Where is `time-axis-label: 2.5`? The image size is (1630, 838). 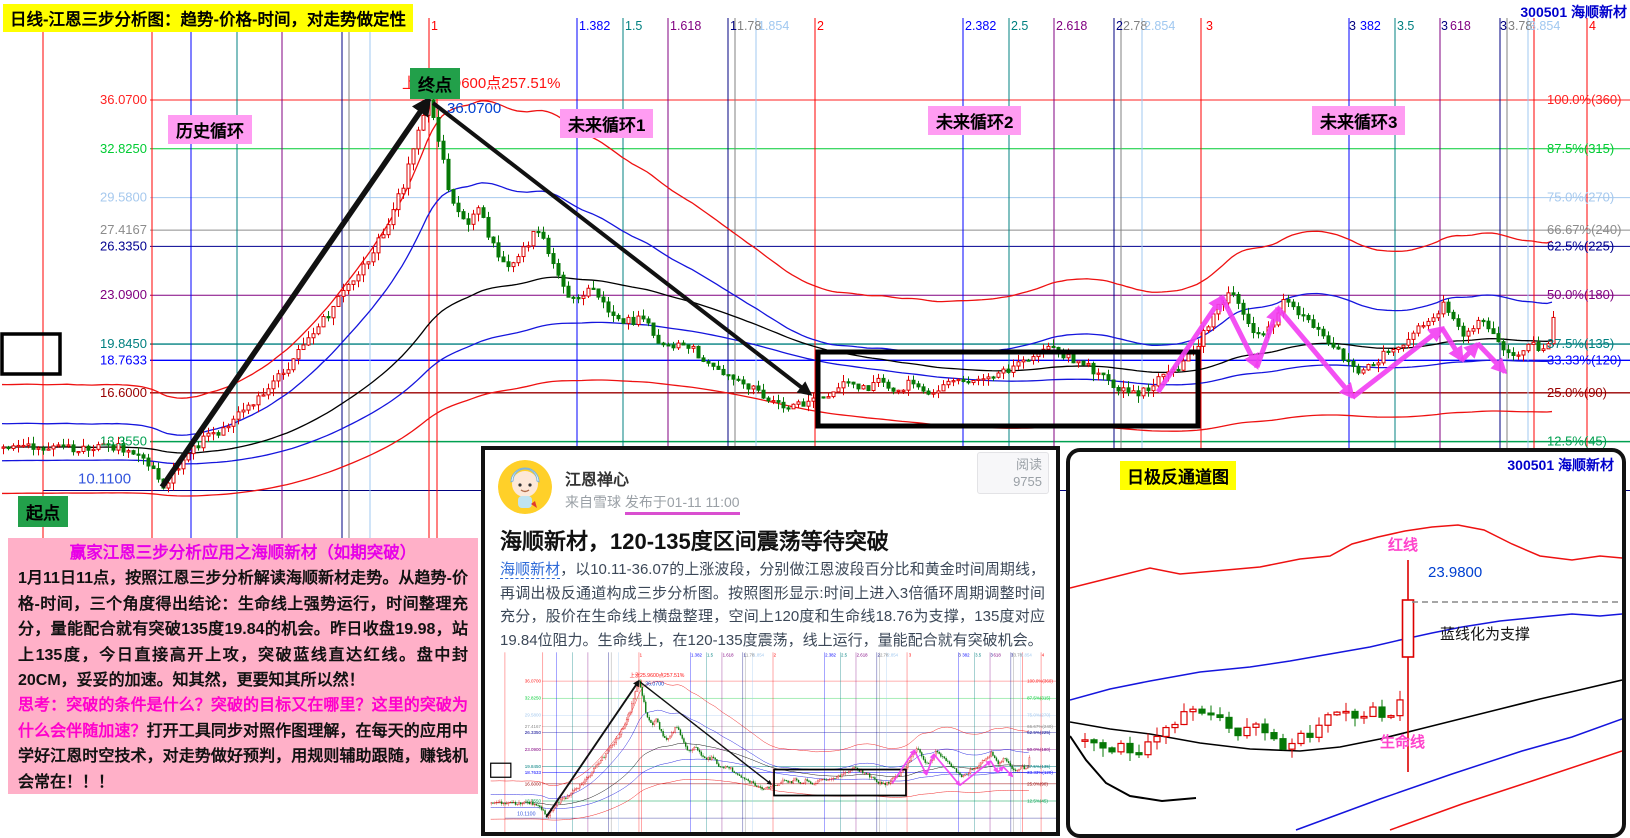 time-axis-label: 2.5 is located at coordinates (1019, 26).